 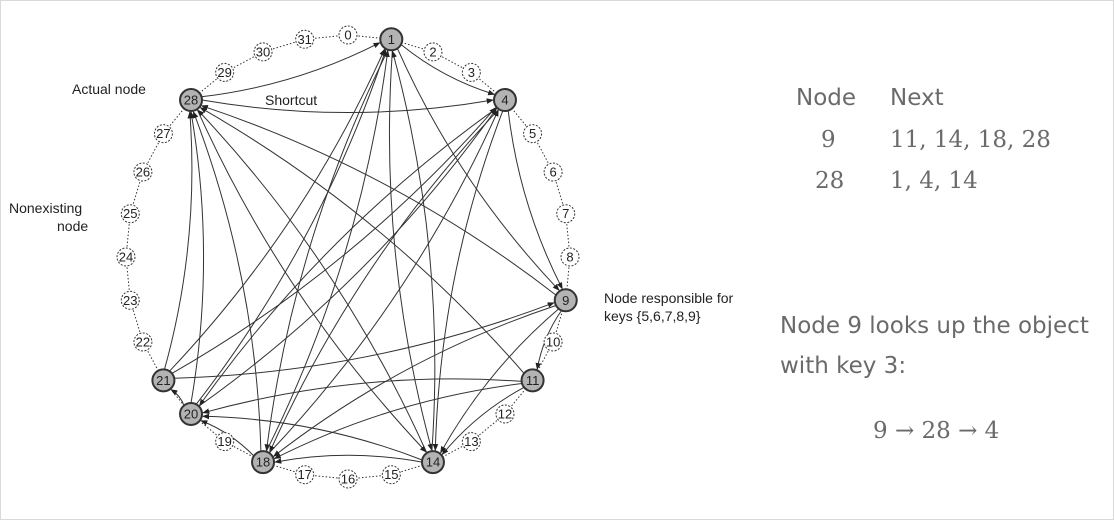 I want to click on node-id-label: 11, so click(x=533, y=380).